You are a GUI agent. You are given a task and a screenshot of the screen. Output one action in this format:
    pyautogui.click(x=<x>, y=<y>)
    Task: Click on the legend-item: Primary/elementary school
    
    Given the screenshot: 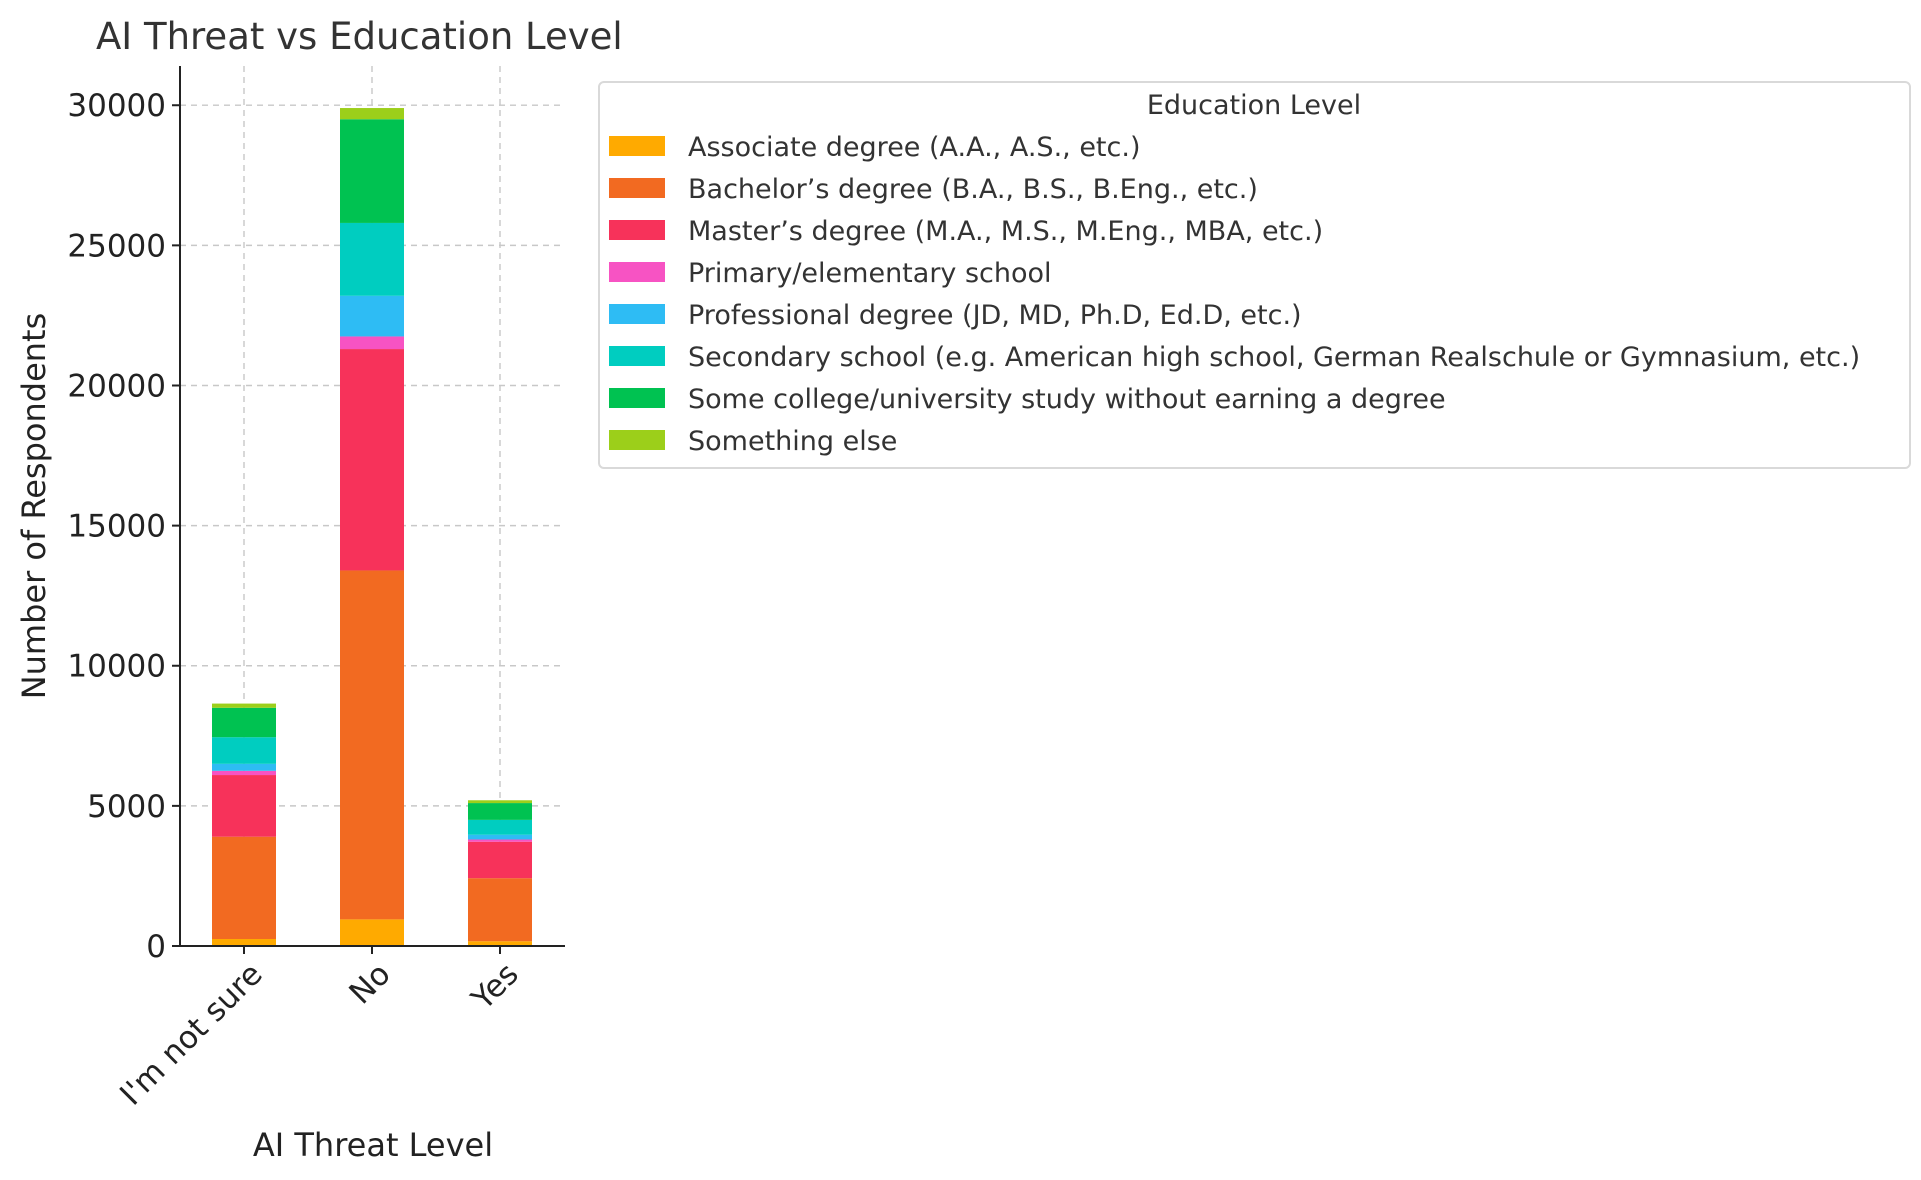 What is the action you would take?
    pyautogui.click(x=830, y=273)
    